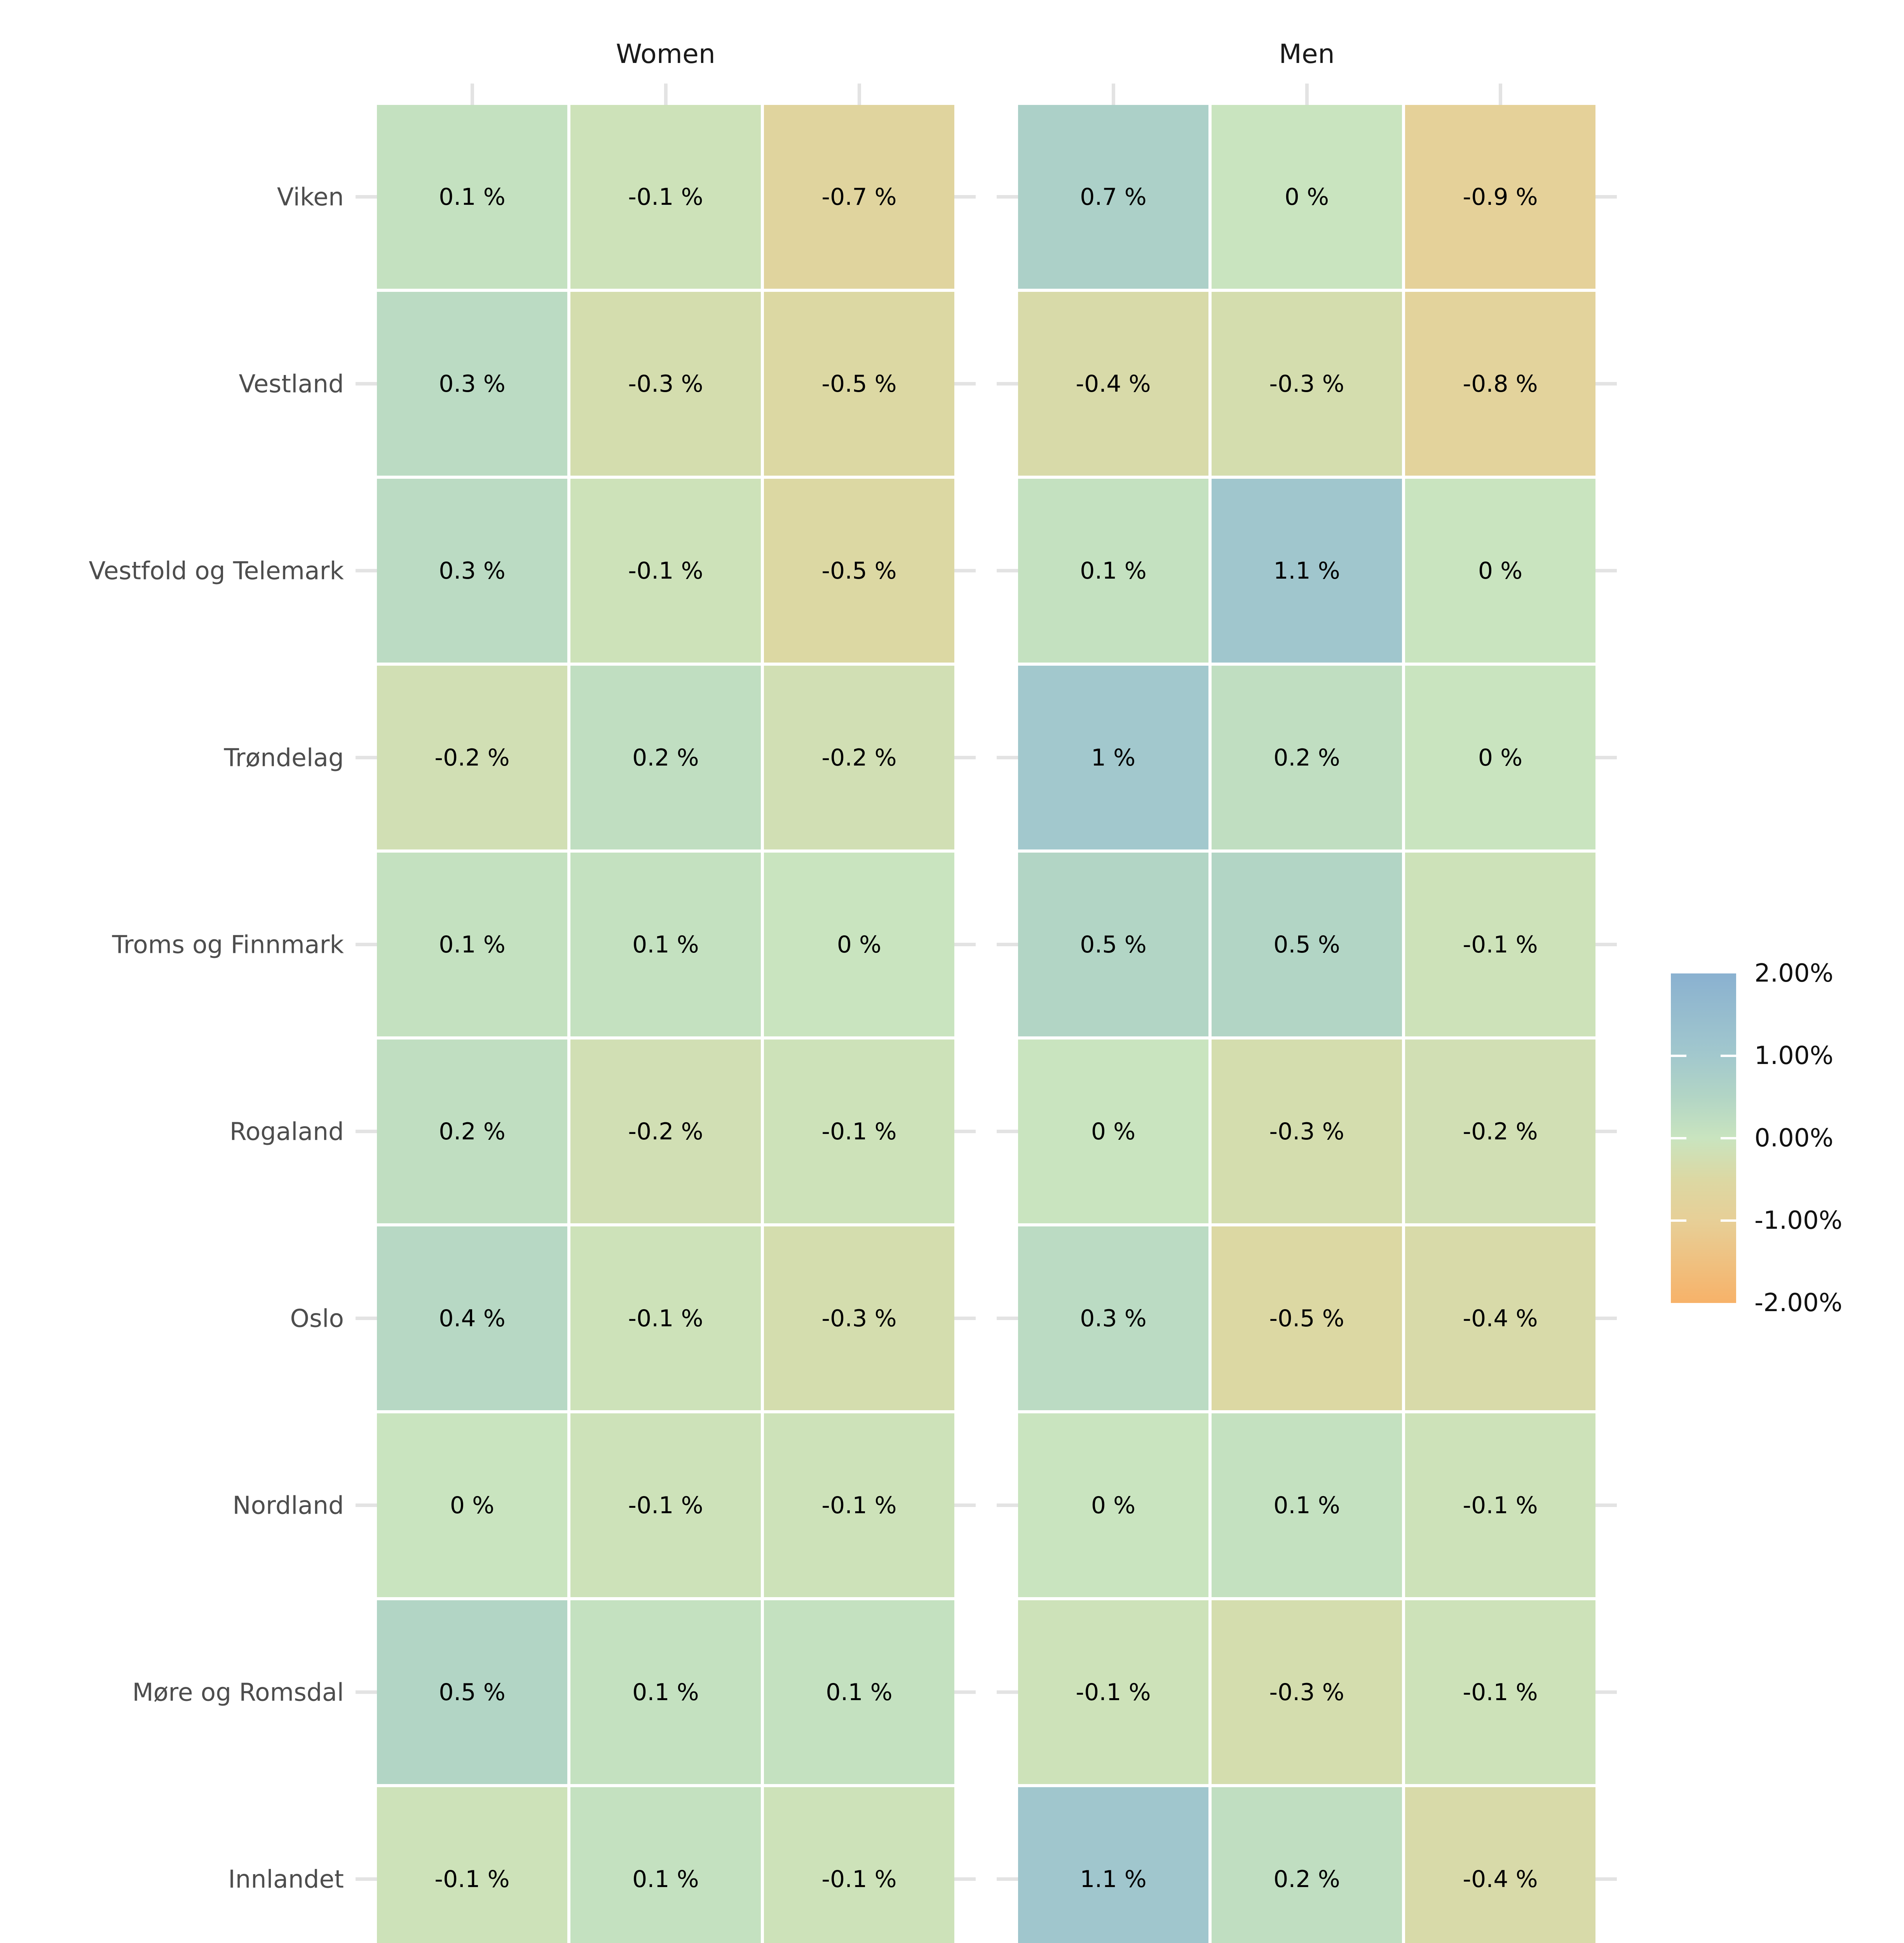  I want to click on y-axis-label: Vestland, so click(291, 384).